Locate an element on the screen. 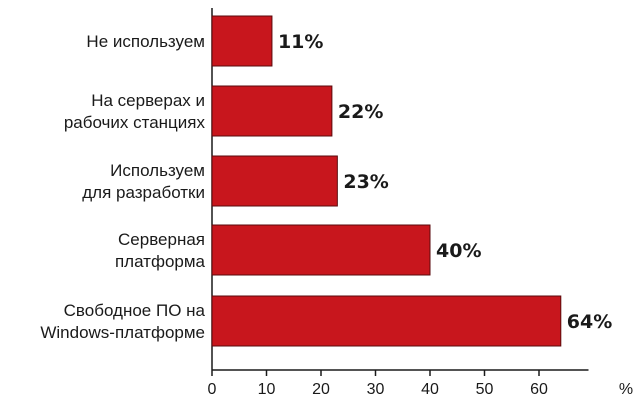  category-label-line: рабочих станциях is located at coordinates (135, 122).